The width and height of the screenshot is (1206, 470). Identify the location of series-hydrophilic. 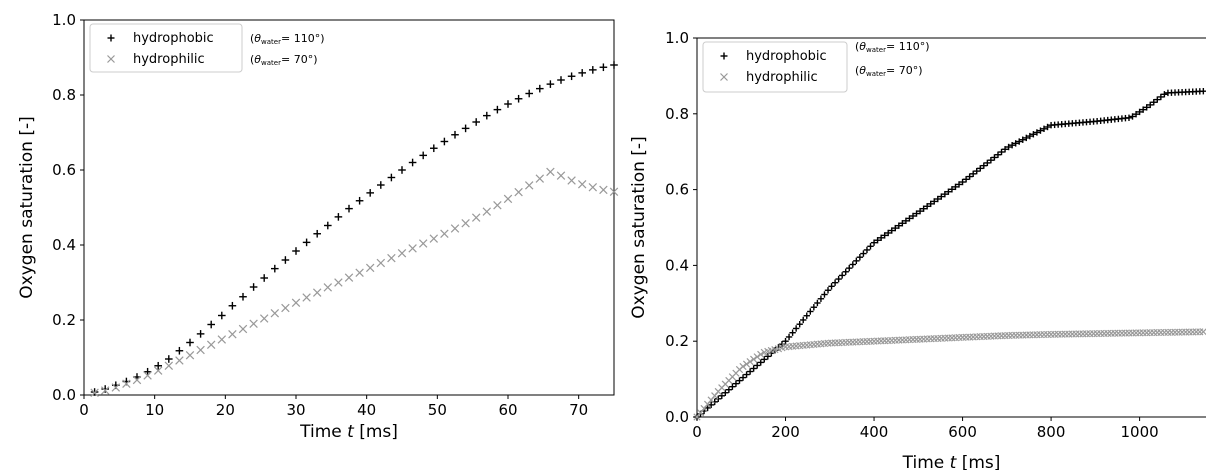
(949, 374).